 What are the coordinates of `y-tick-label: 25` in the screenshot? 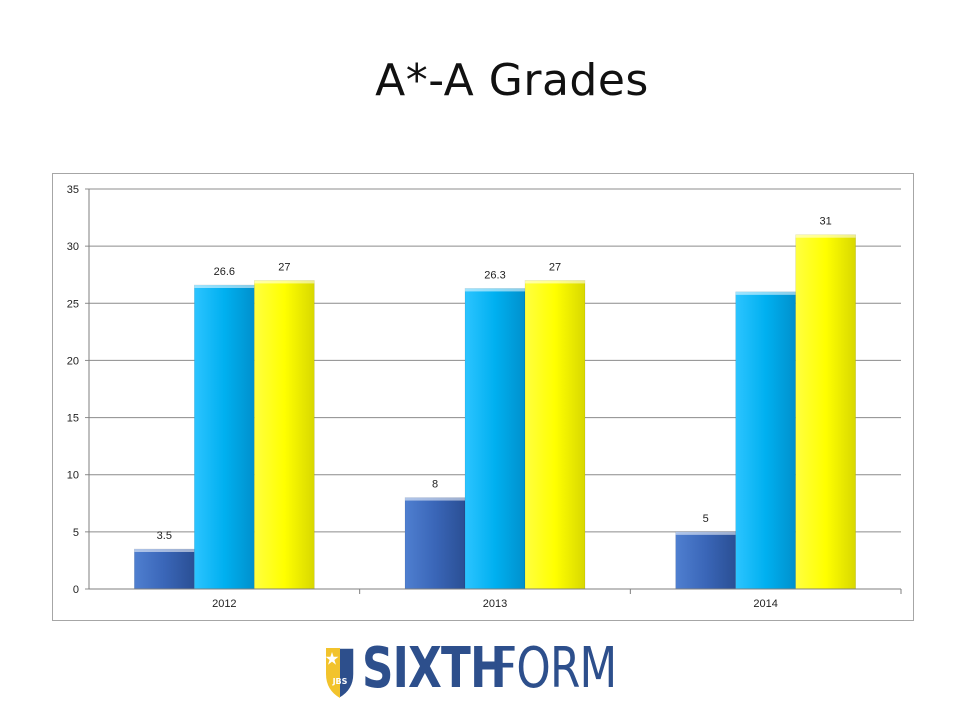 It's located at (73, 304).